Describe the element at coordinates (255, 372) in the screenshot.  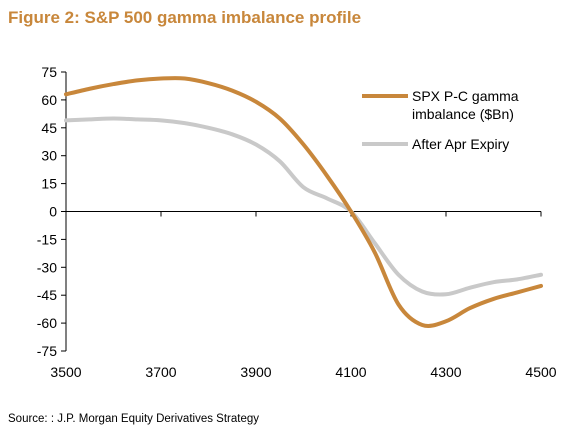
I see `x-tick-label: 3900` at that location.